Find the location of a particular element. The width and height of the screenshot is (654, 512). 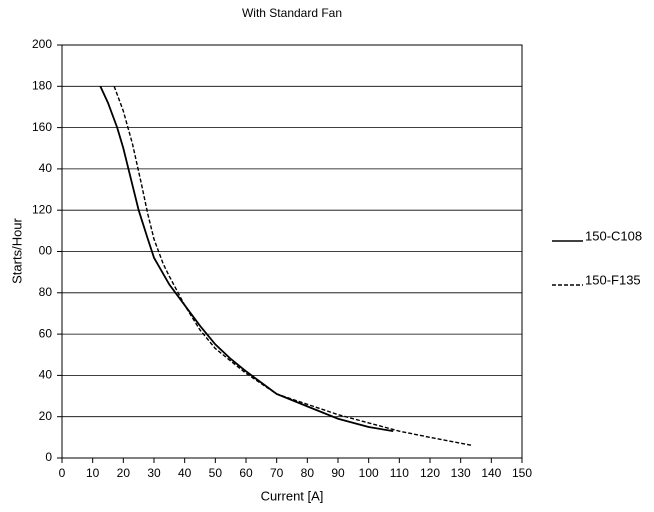

y-tick-label: 0 is located at coordinates (48, 457).